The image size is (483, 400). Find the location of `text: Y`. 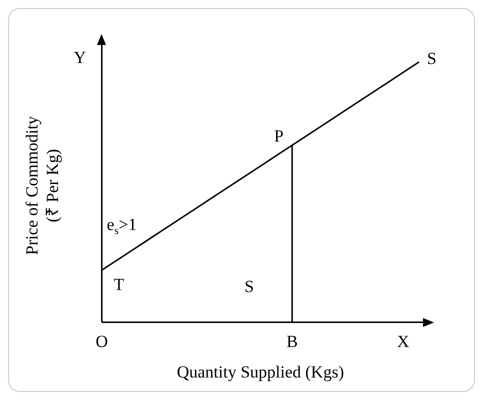

text: Y is located at coordinates (80, 57).